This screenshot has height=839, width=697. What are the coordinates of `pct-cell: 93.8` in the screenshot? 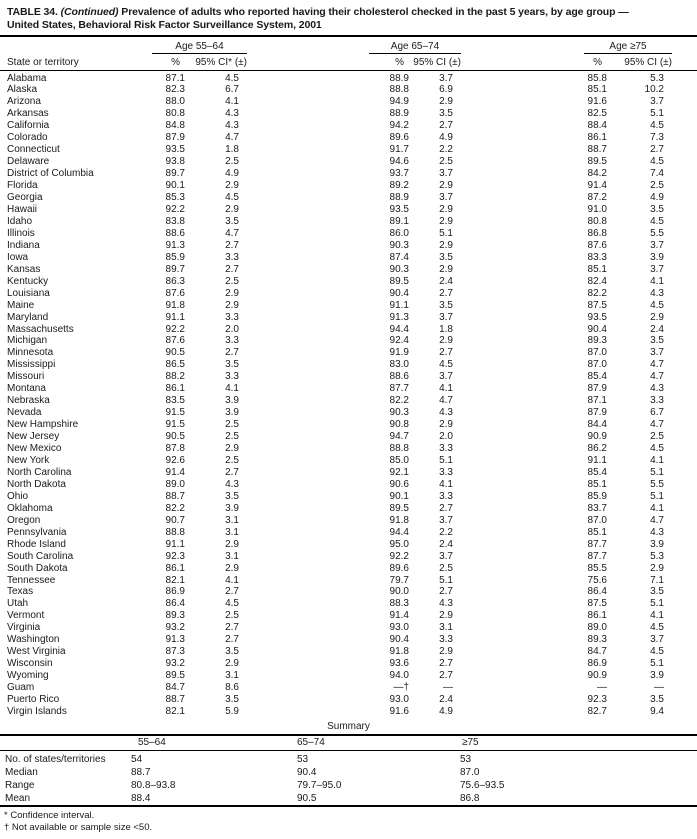 It's located at (175, 162).